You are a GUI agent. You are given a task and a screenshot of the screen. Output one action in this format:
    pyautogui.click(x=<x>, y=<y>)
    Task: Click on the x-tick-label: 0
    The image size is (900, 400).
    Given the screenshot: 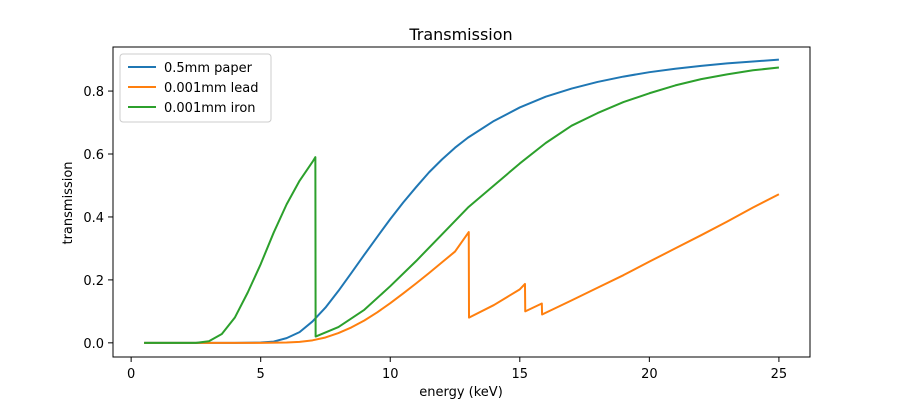 What is the action you would take?
    pyautogui.click(x=131, y=374)
    